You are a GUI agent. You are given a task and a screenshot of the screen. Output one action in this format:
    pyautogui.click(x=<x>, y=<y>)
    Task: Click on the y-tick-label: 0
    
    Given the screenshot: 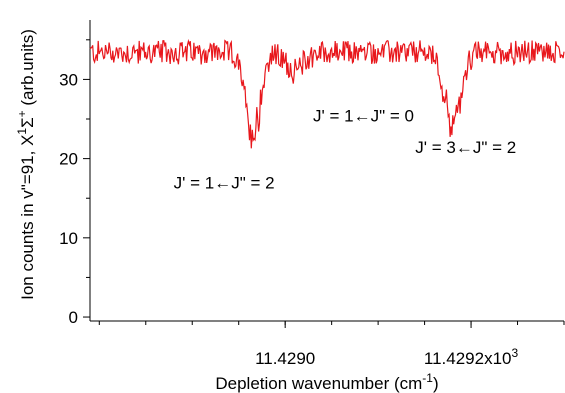 What is the action you would take?
    pyautogui.click(x=73, y=317)
    